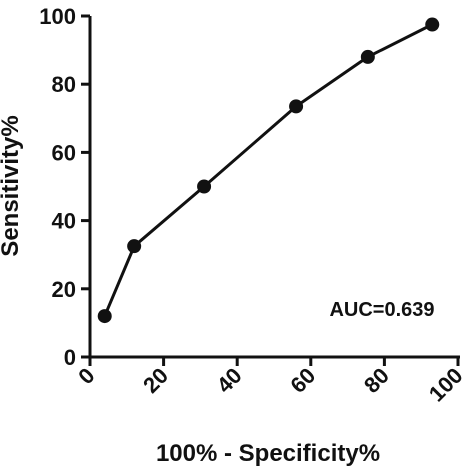 The width and height of the screenshot is (474, 474). I want to click on y-tick-label: 100, so click(57, 16).